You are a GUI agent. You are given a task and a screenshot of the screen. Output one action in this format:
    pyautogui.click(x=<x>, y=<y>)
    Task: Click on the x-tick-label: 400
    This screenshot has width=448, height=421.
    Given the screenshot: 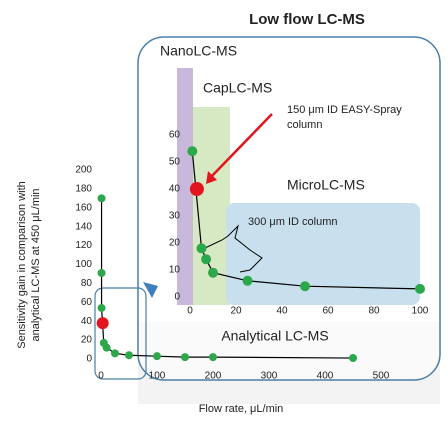 What is the action you would take?
    pyautogui.click(x=325, y=376)
    